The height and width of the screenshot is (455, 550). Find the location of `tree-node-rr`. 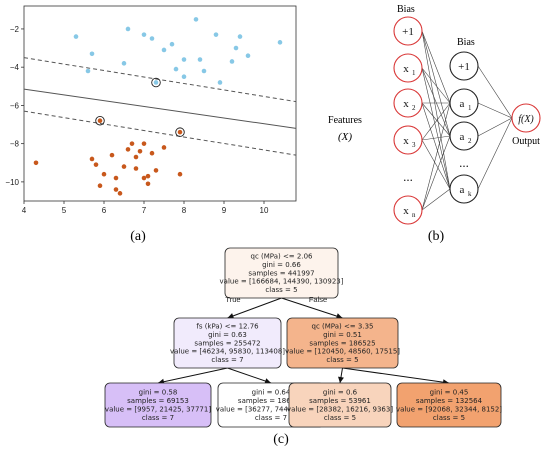

tree-node-rr is located at coordinates (449, 405).